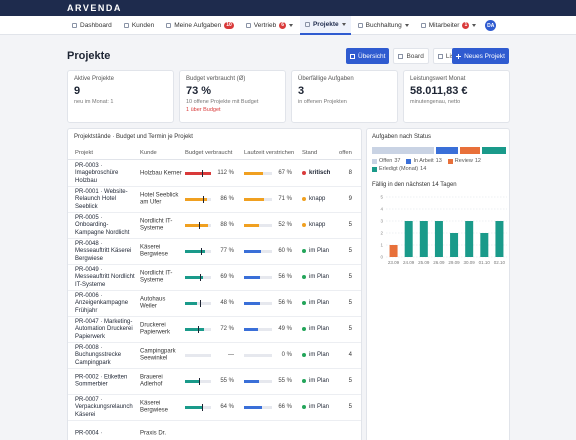 The height and width of the screenshot is (440, 576). Describe the element at coordinates (84, 153) in the screenshot. I see `column-header: Projekt` at that location.